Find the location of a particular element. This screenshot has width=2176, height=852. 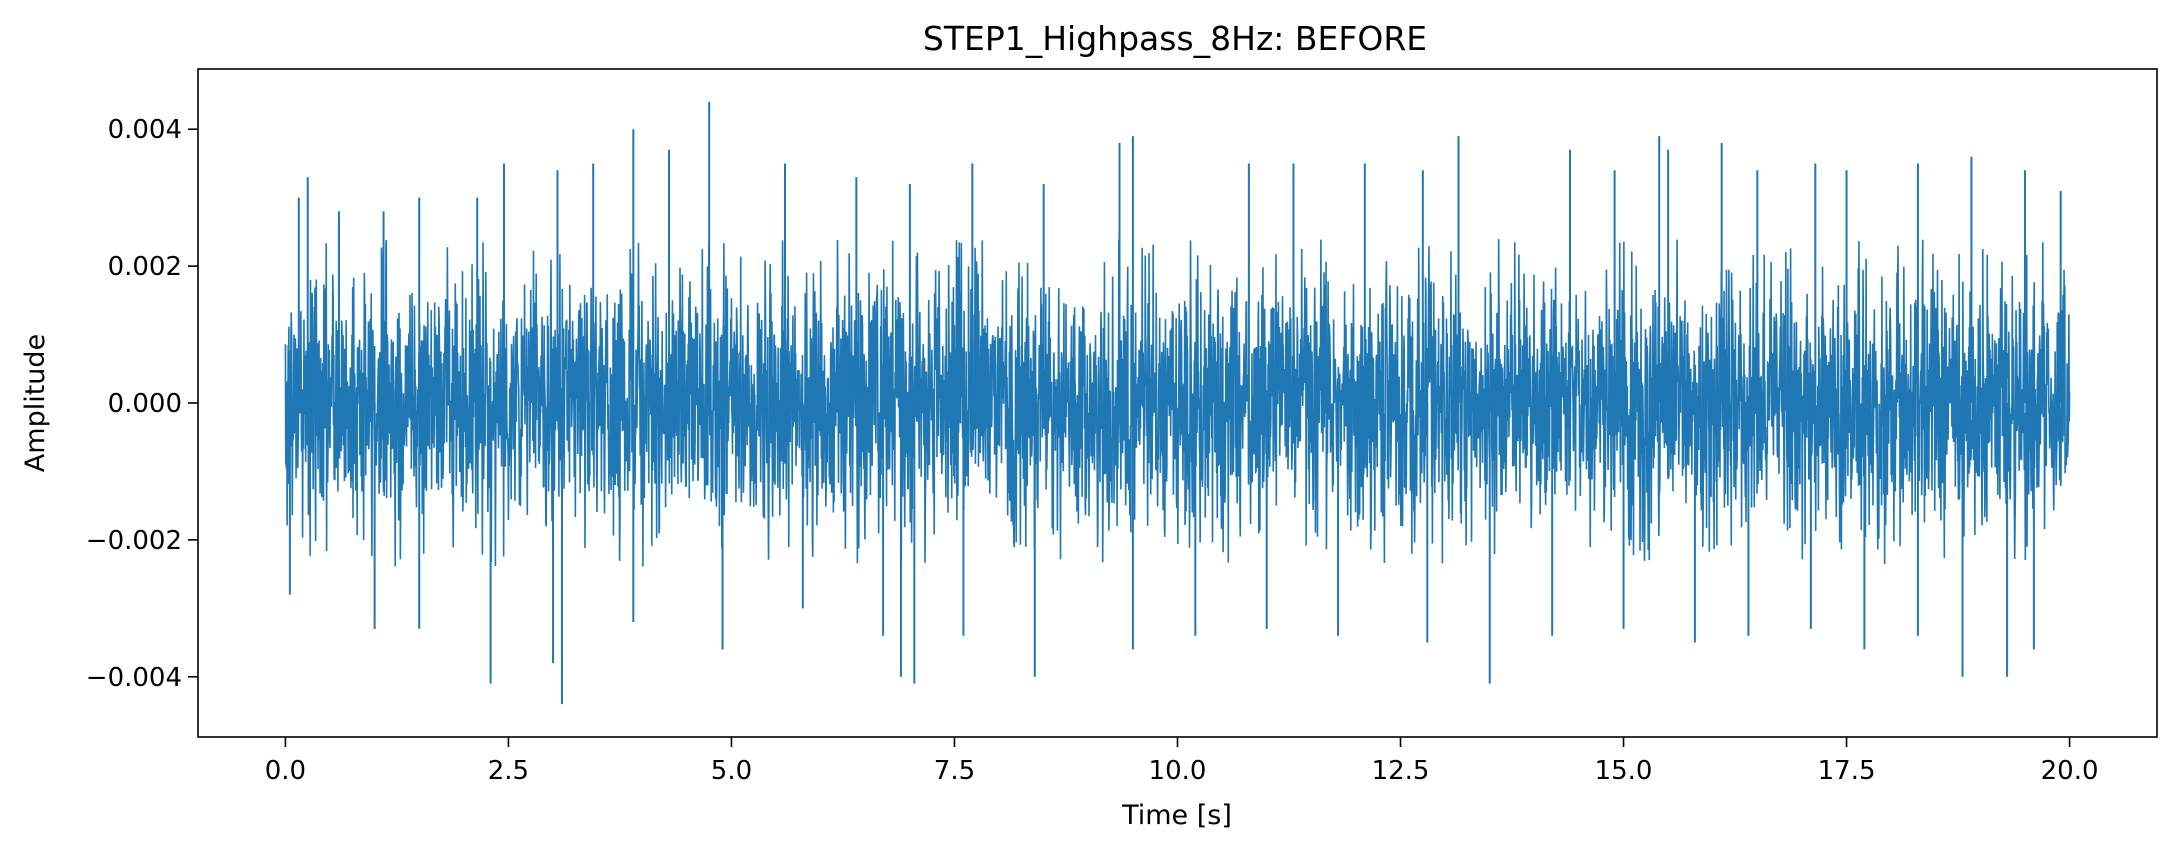

x-tick-label: 10.0 is located at coordinates (1178, 771).